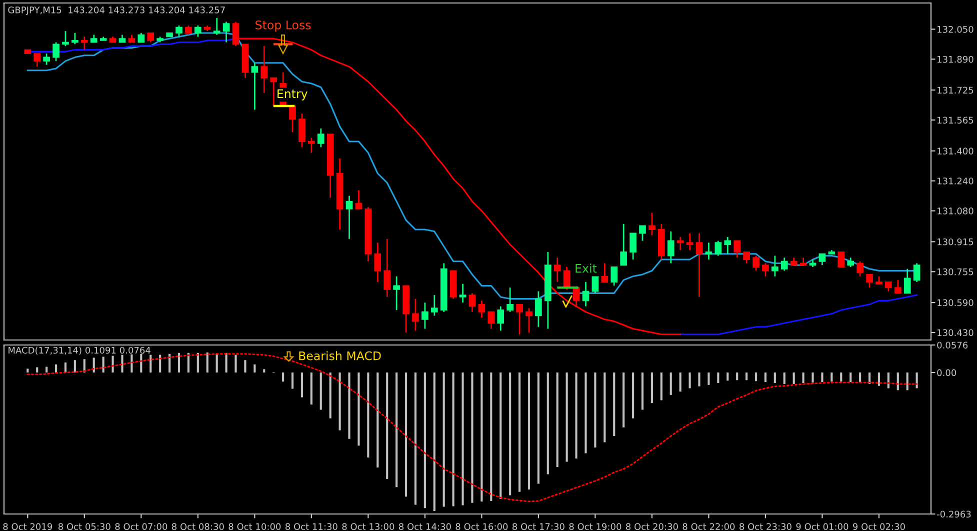  Describe the element at coordinates (953, 514) in the screenshot. I see `y-tick-label: -0.2963` at that location.